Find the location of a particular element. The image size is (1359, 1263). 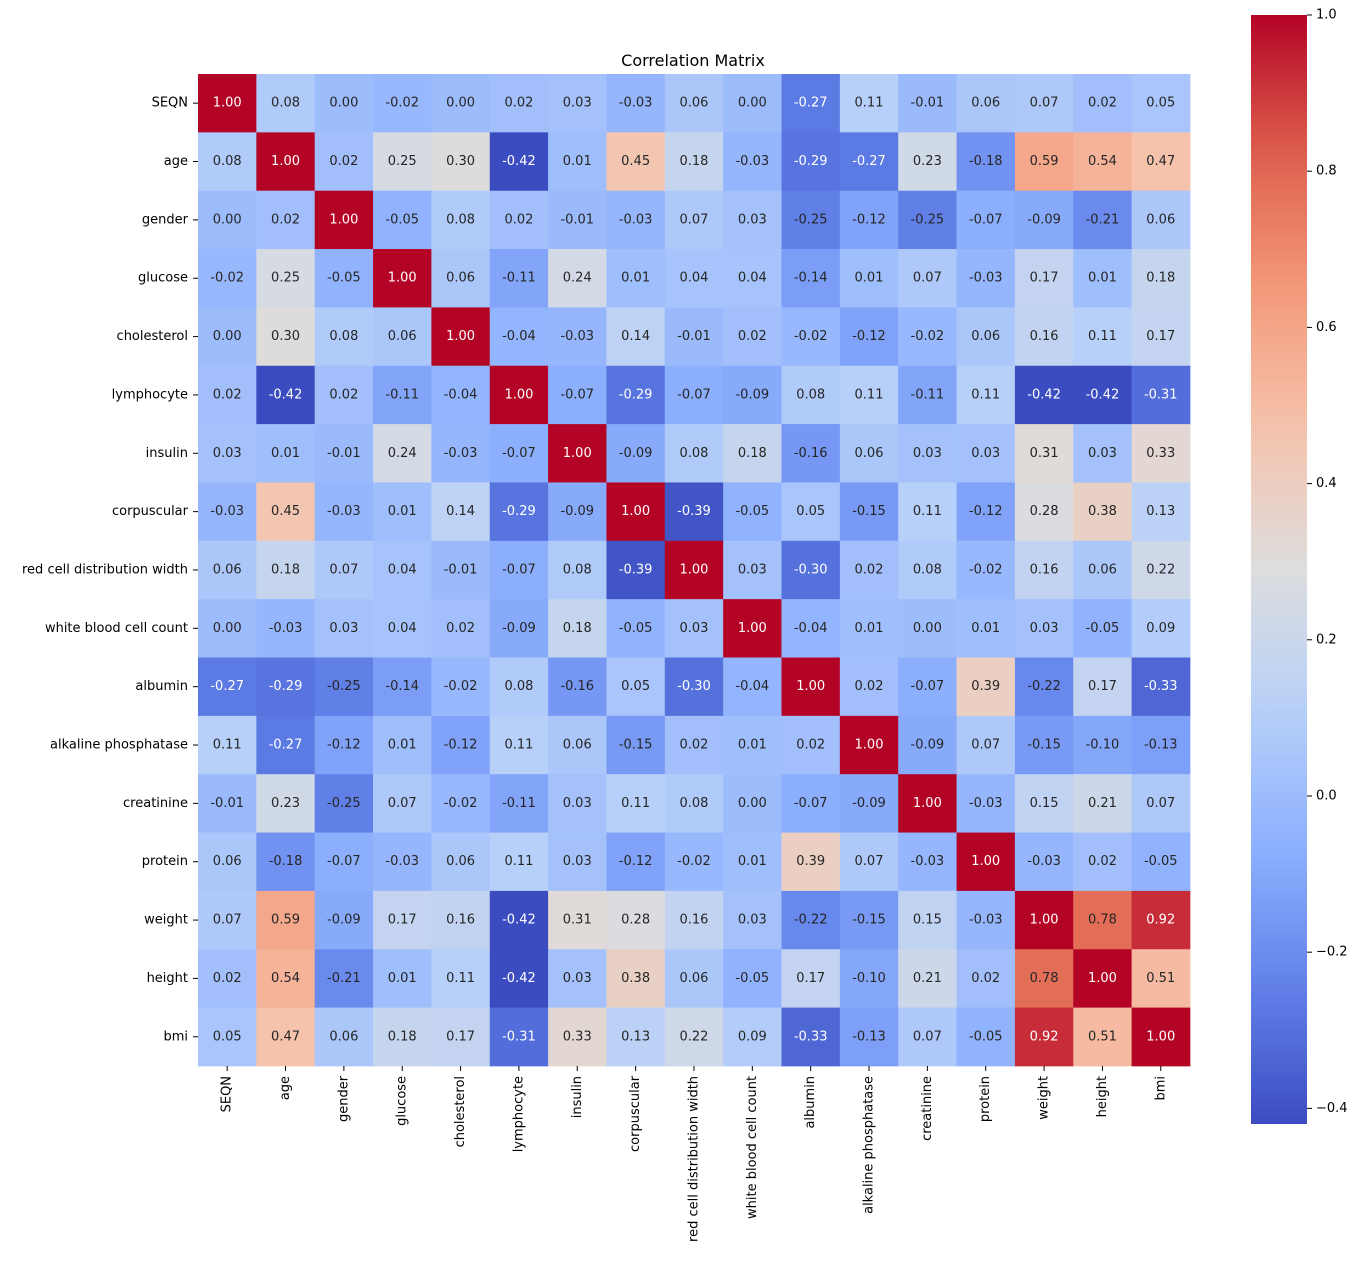

heatmap-cell-label: -0.29 is located at coordinates (811, 161).